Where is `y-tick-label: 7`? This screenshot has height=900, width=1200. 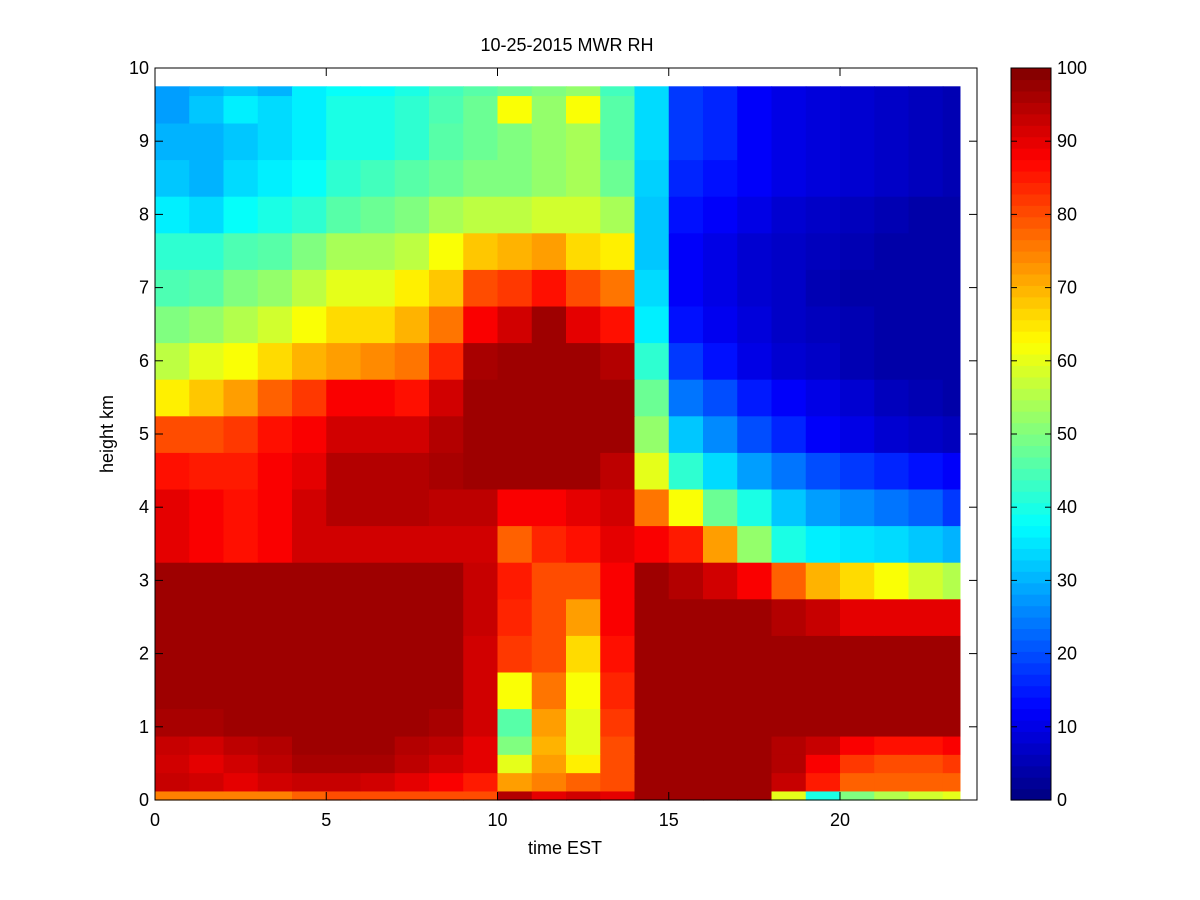
y-tick-label: 7 is located at coordinates (144, 288).